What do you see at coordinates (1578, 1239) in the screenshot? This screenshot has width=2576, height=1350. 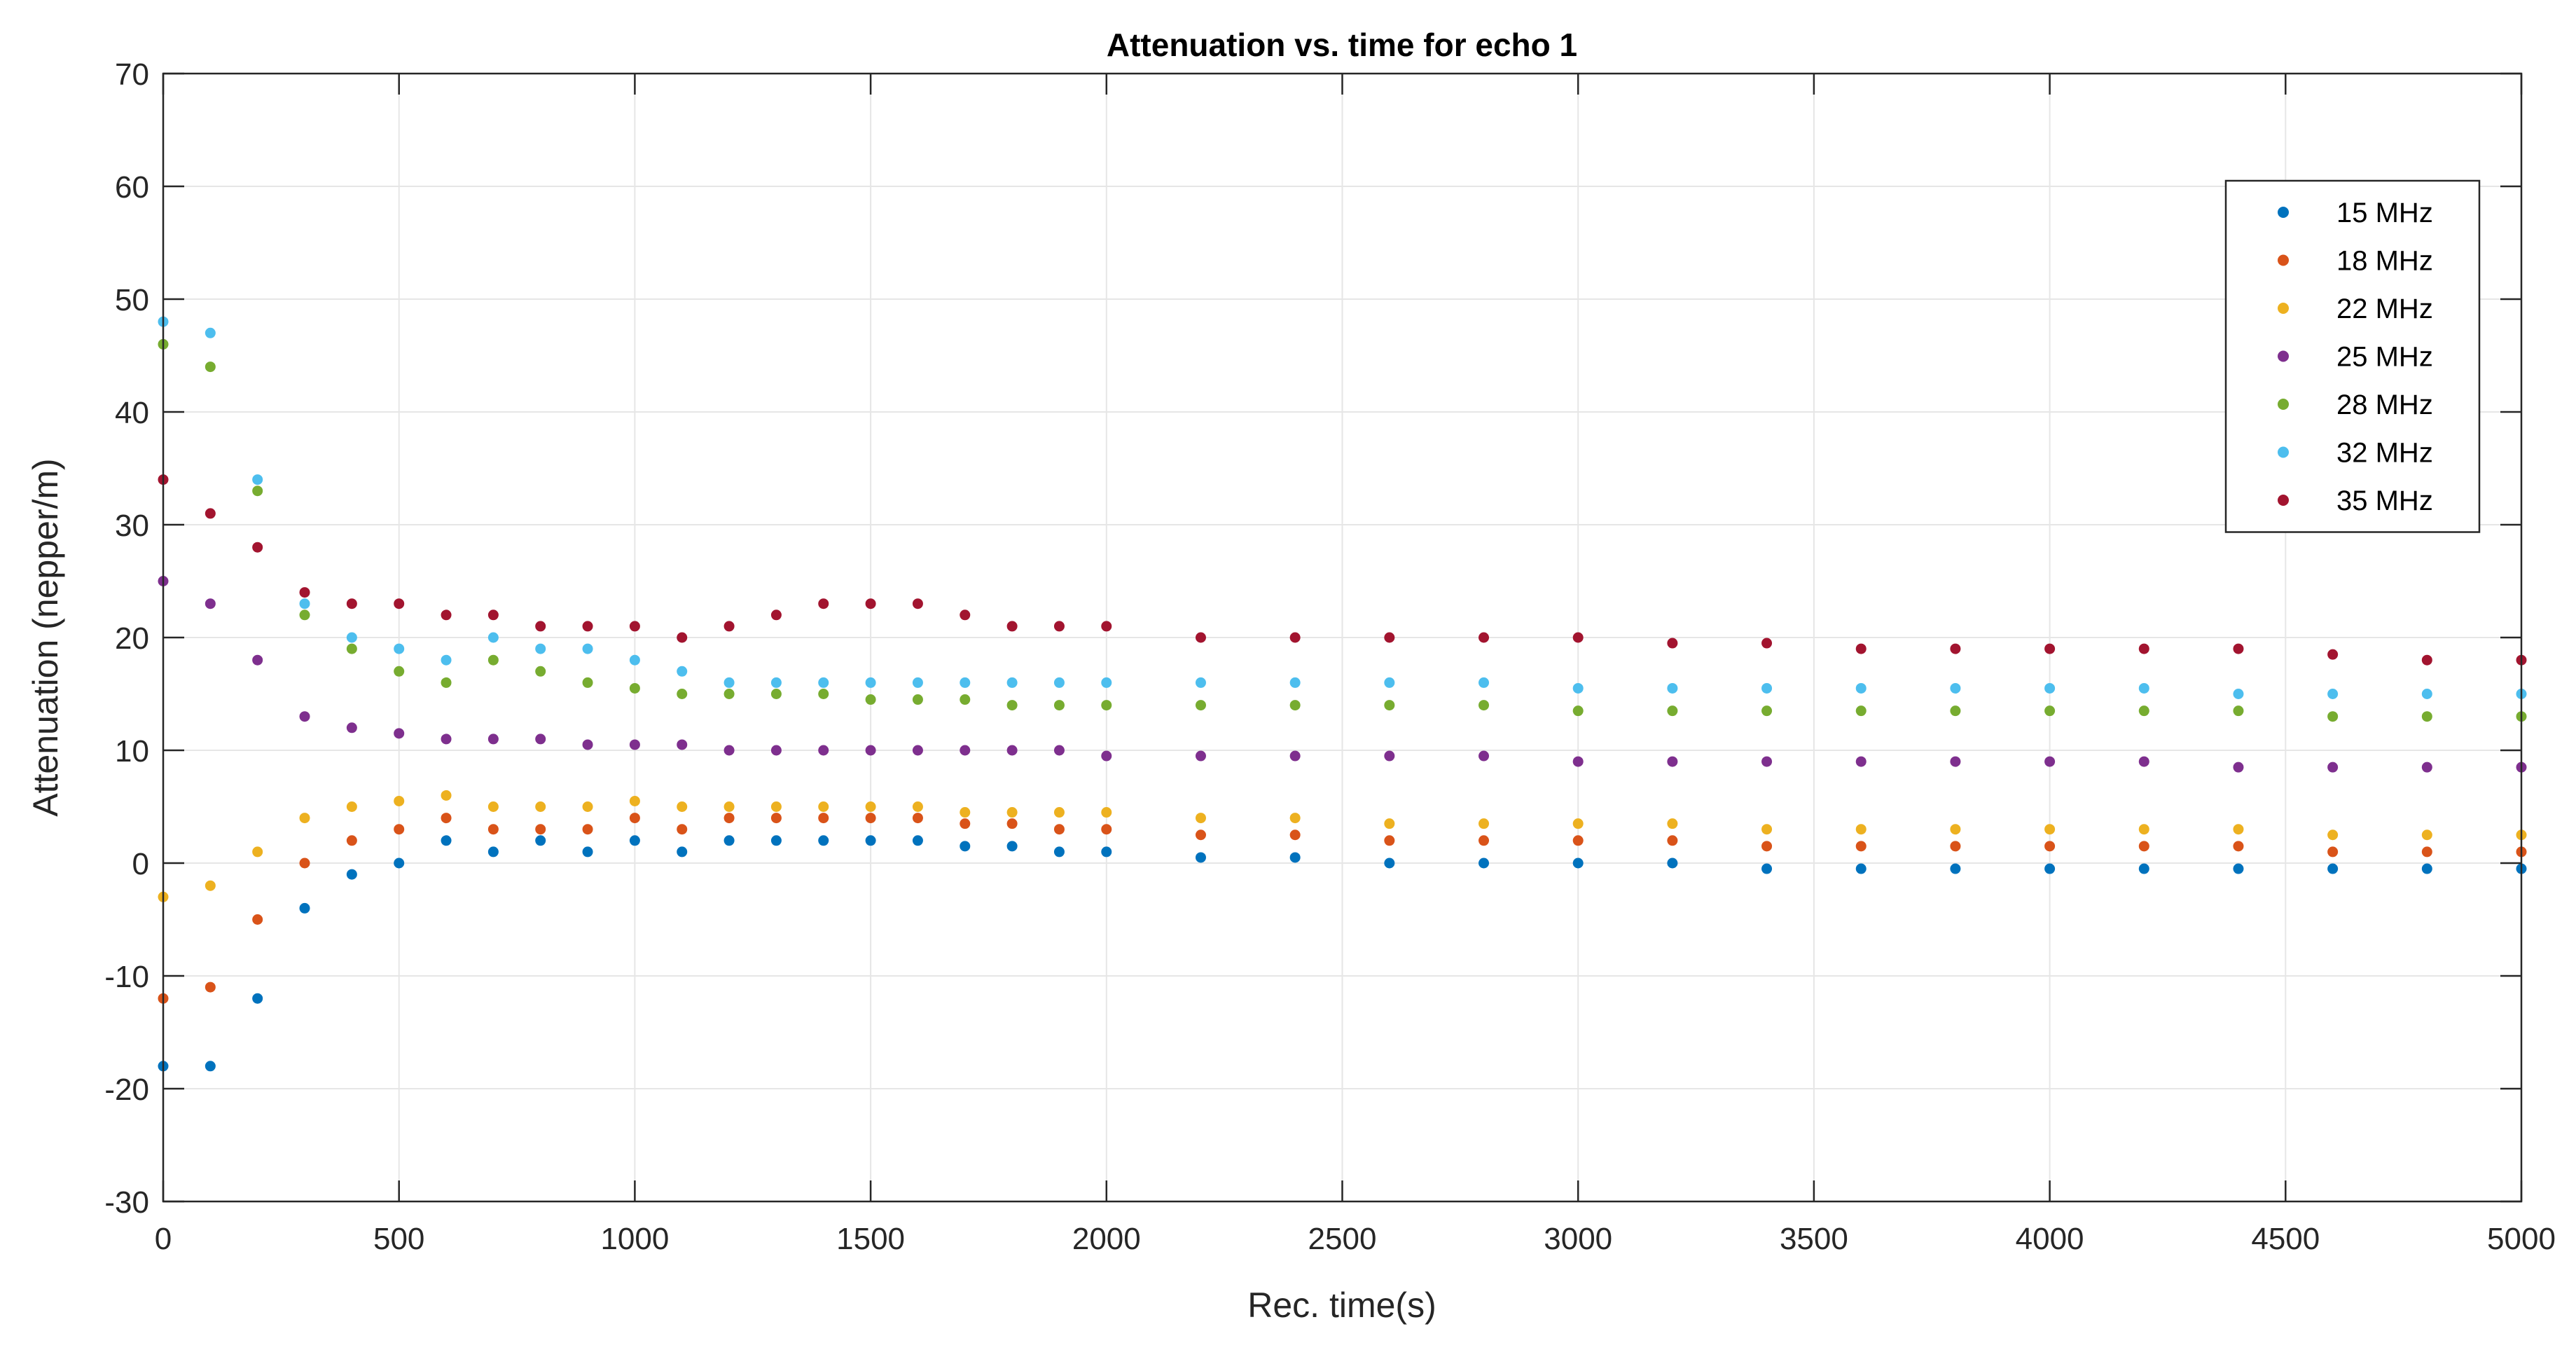 I see `x-tick-label: 3000` at bounding box center [1578, 1239].